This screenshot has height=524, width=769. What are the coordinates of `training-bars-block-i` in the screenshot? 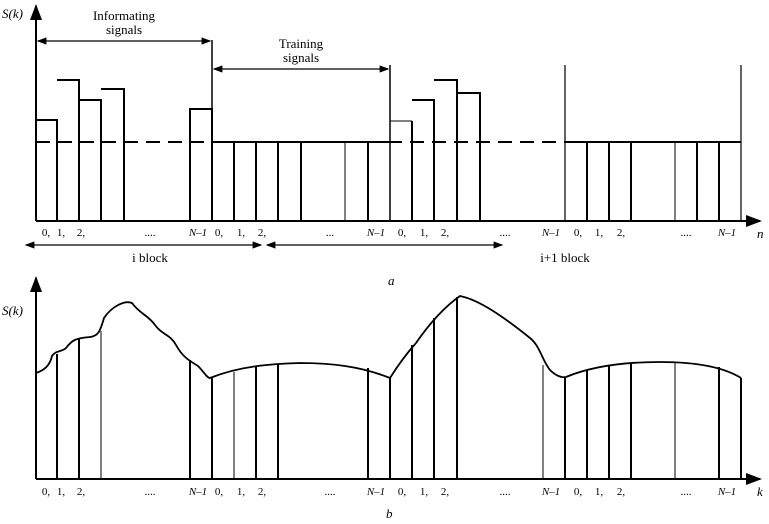 It's located at (301, 181).